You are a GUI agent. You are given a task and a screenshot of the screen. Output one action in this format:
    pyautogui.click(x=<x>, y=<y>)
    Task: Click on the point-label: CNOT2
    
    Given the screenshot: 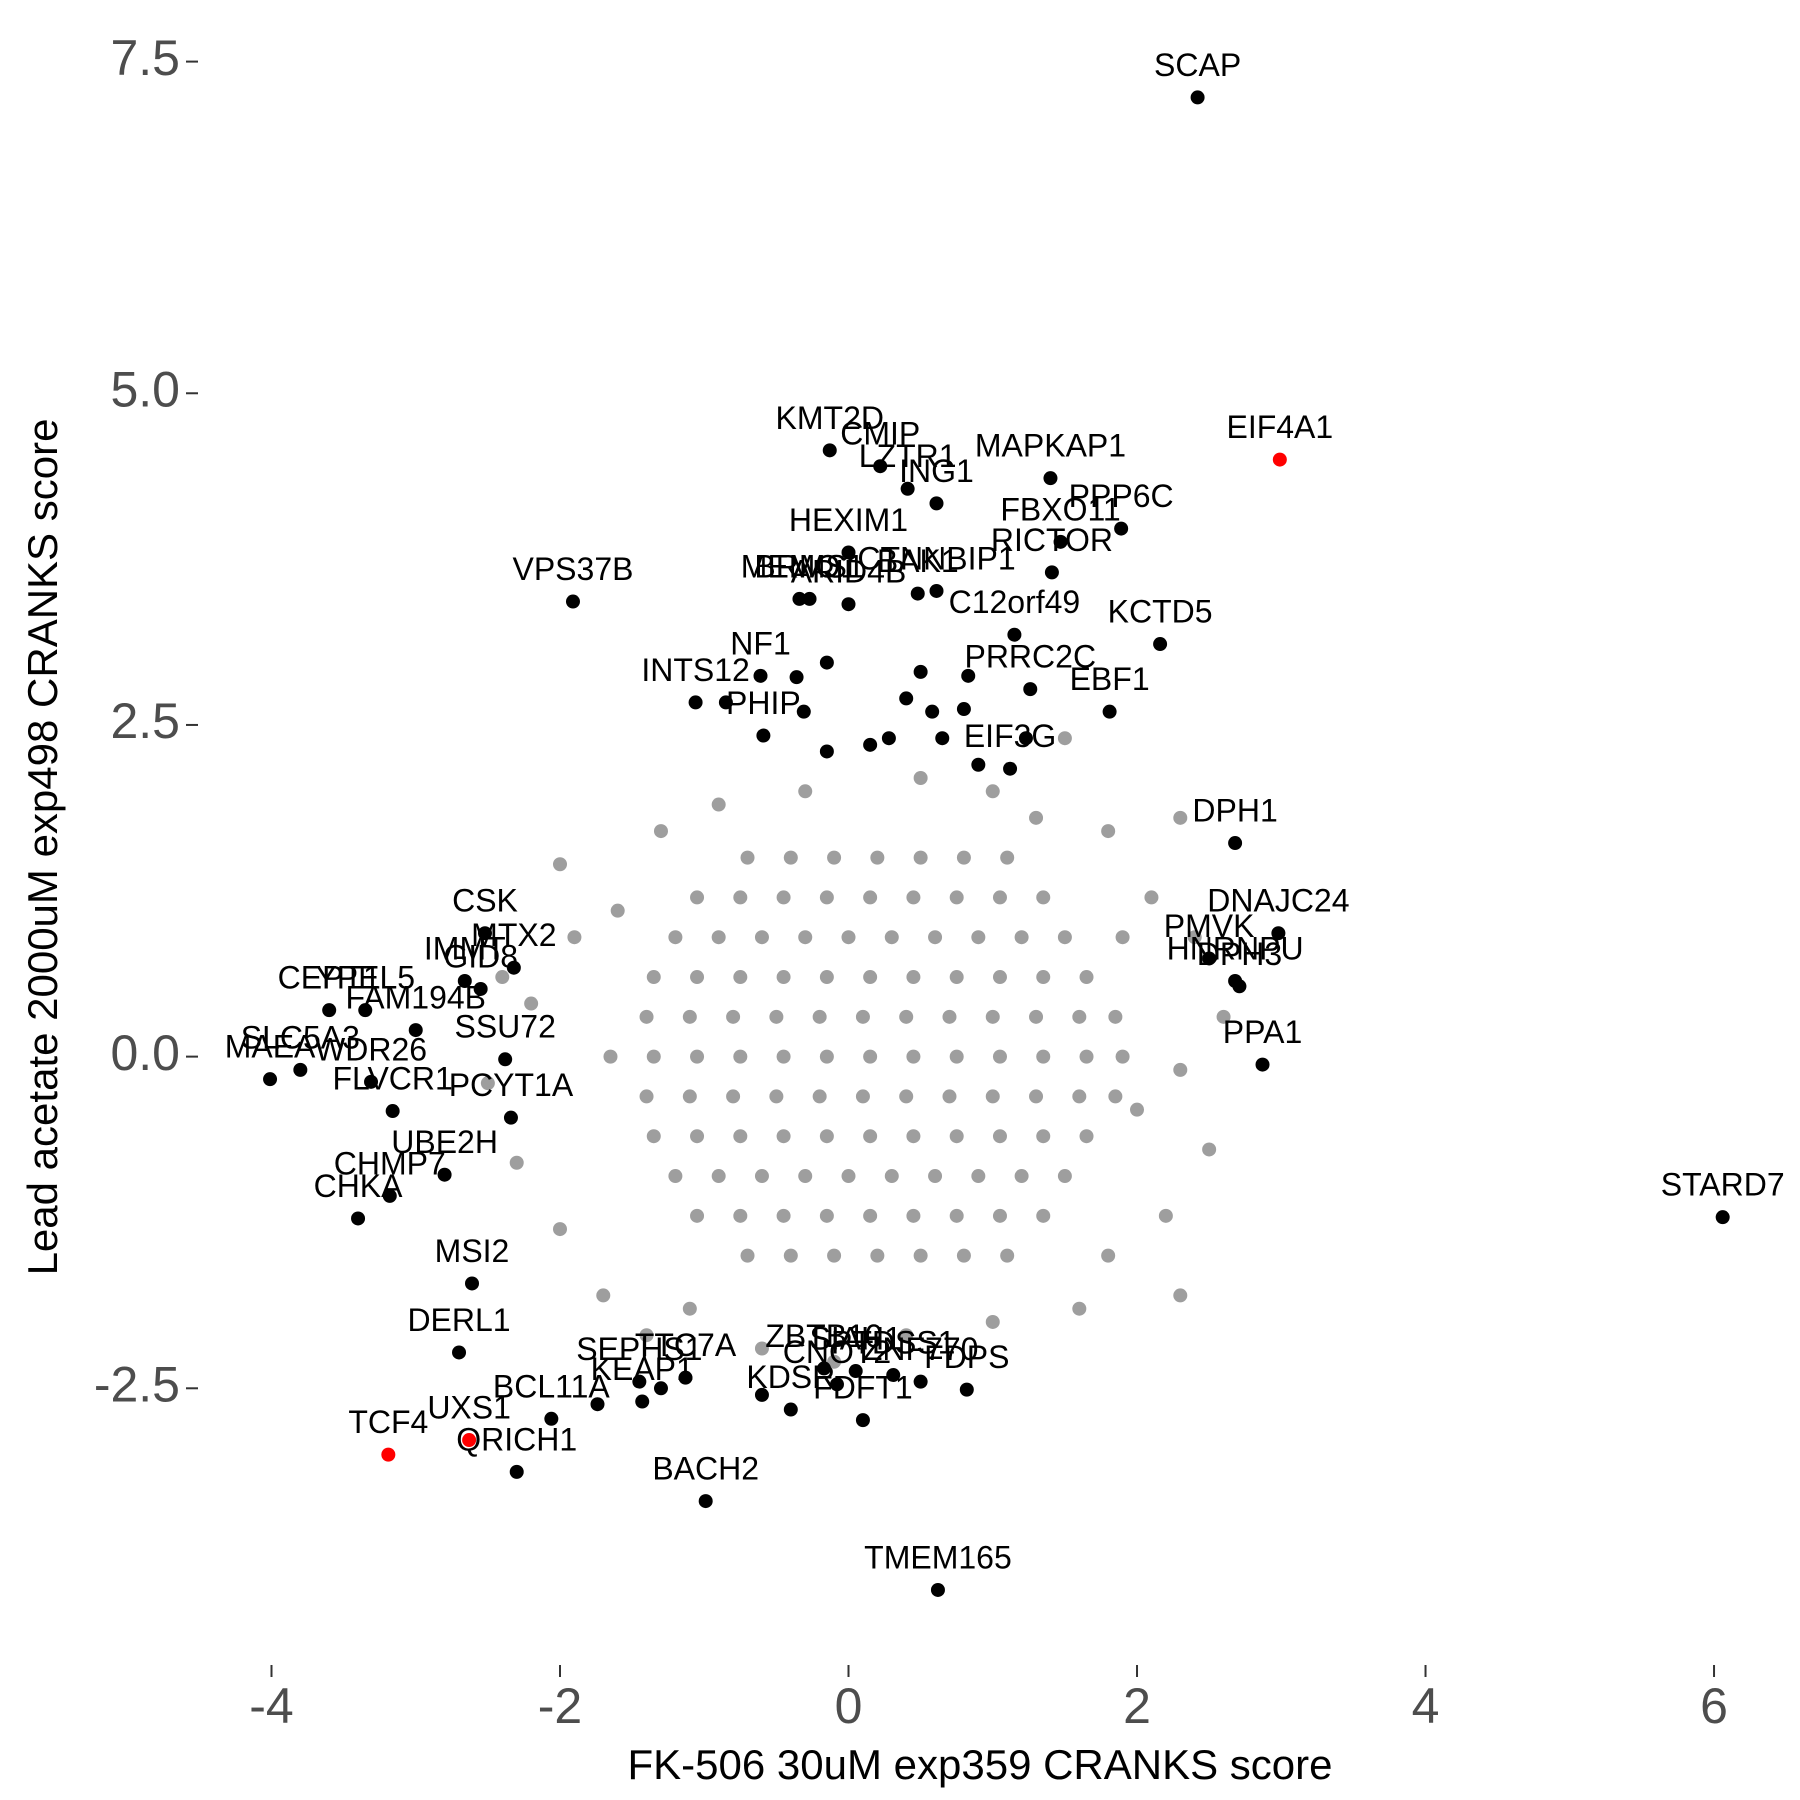 What is the action you would take?
    pyautogui.click(x=837, y=1352)
    